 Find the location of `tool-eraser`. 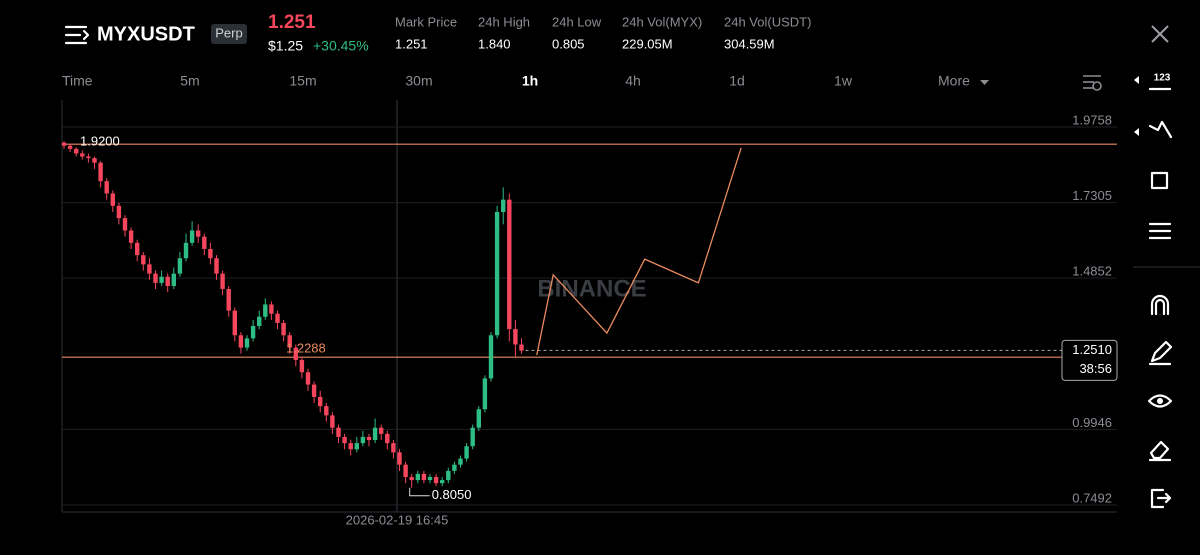

tool-eraser is located at coordinates (1160, 451).